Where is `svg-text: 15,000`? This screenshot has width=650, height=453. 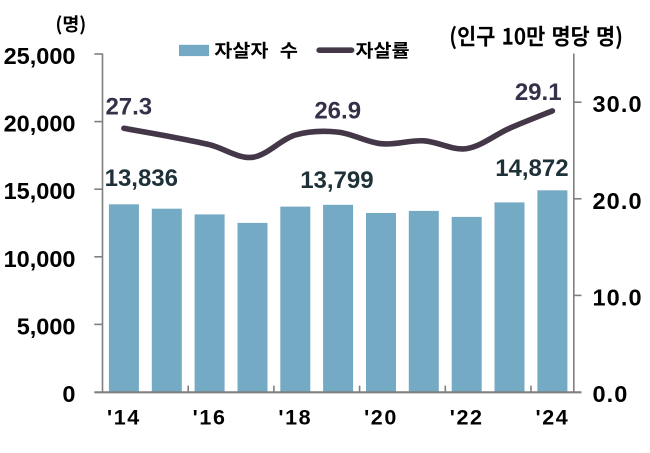 svg-text: 15,000 is located at coordinates (40, 191).